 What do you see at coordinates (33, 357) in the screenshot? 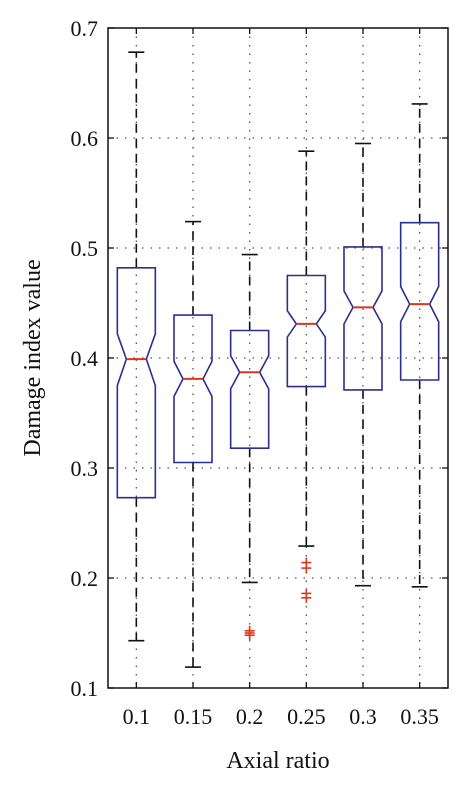
I see `y-axis-label: Damage index value` at bounding box center [33, 357].